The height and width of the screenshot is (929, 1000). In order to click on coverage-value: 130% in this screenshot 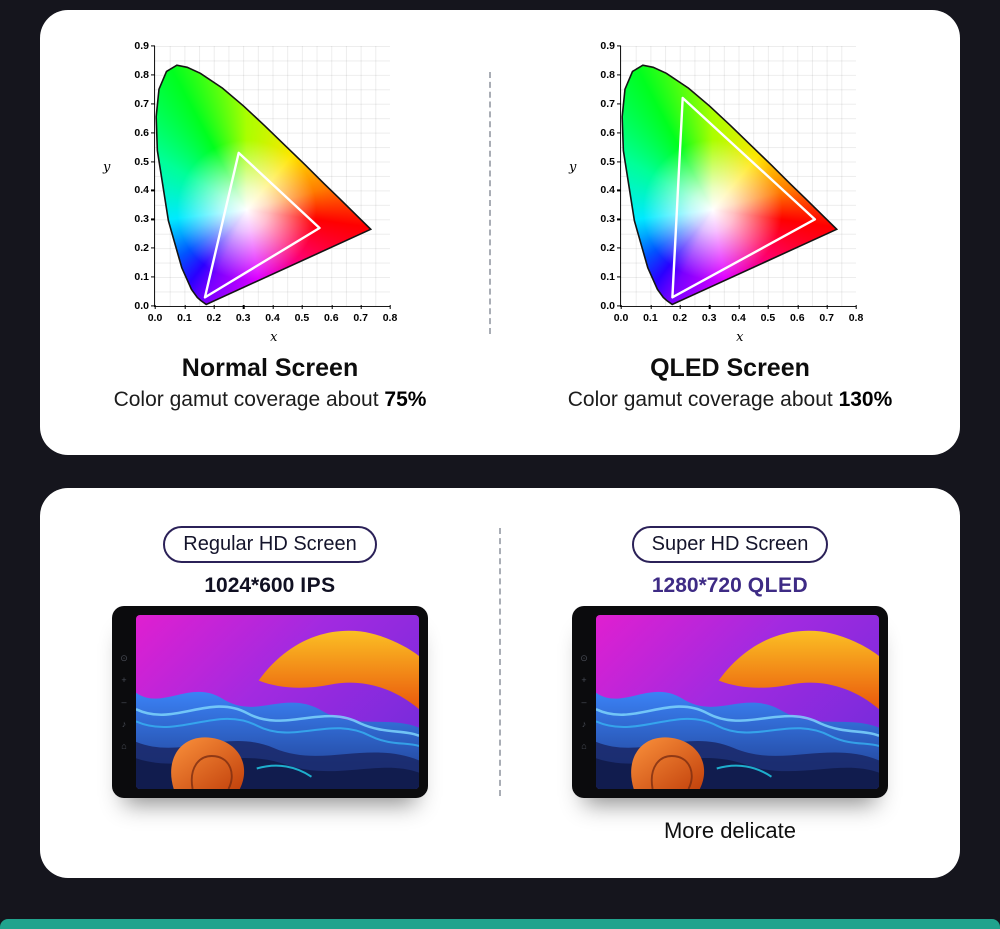, I will do `click(865, 399)`.